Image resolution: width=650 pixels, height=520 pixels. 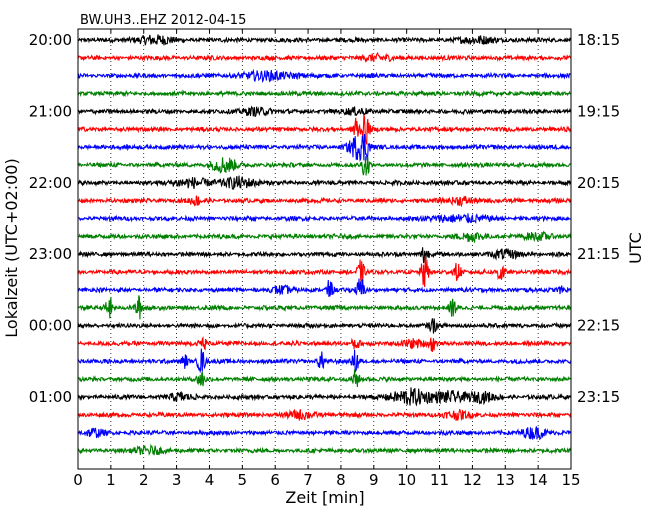 I want to click on x-tick-label: 7, so click(x=308, y=480).